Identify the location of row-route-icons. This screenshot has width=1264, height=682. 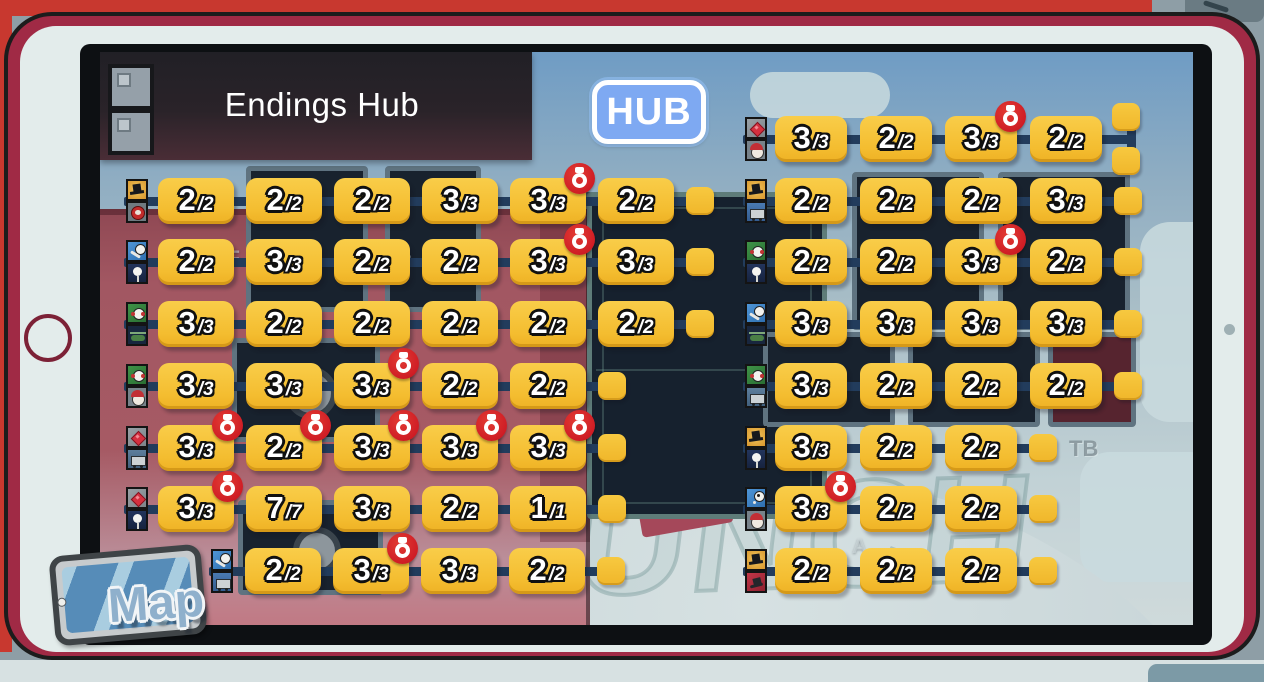
(137, 509).